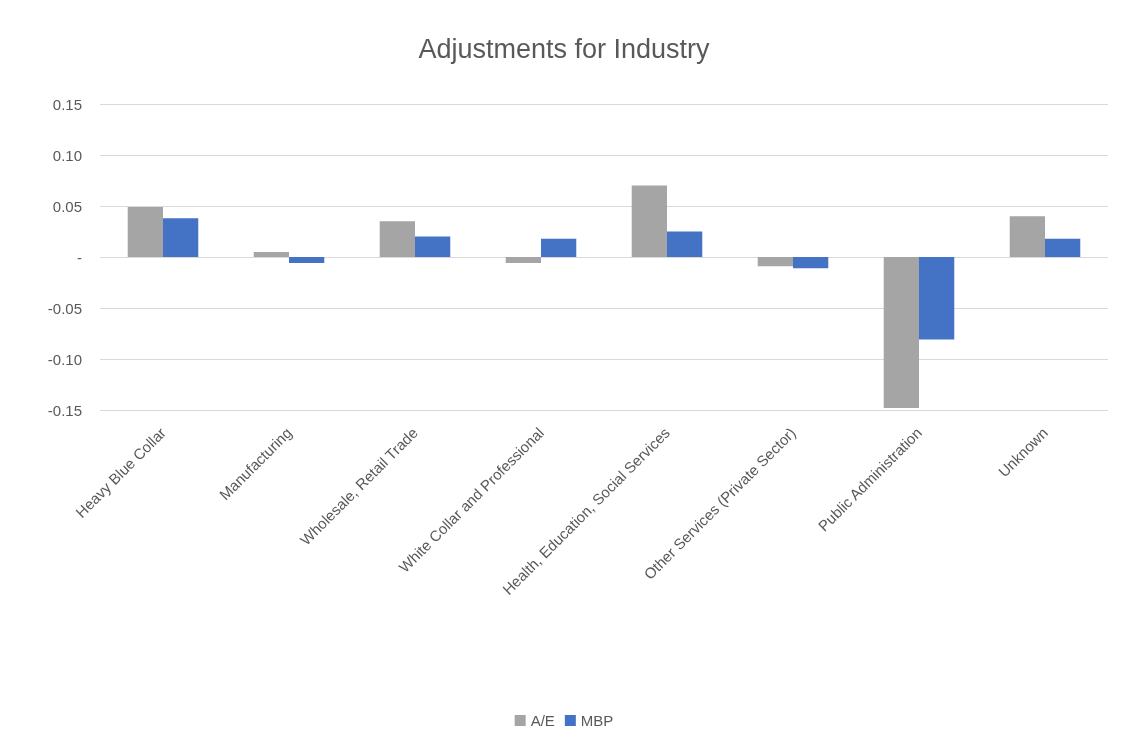  I want to click on legend-label: A/E, so click(542, 720).